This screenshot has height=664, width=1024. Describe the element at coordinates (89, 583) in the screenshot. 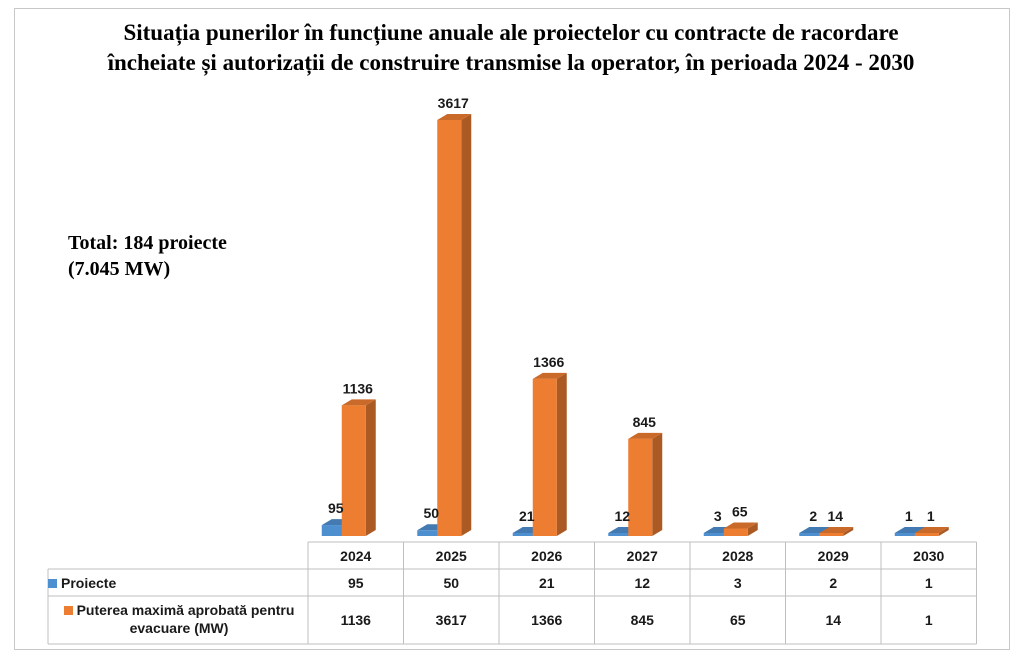

I see `legend-label-proiecte: Proiecte` at that location.